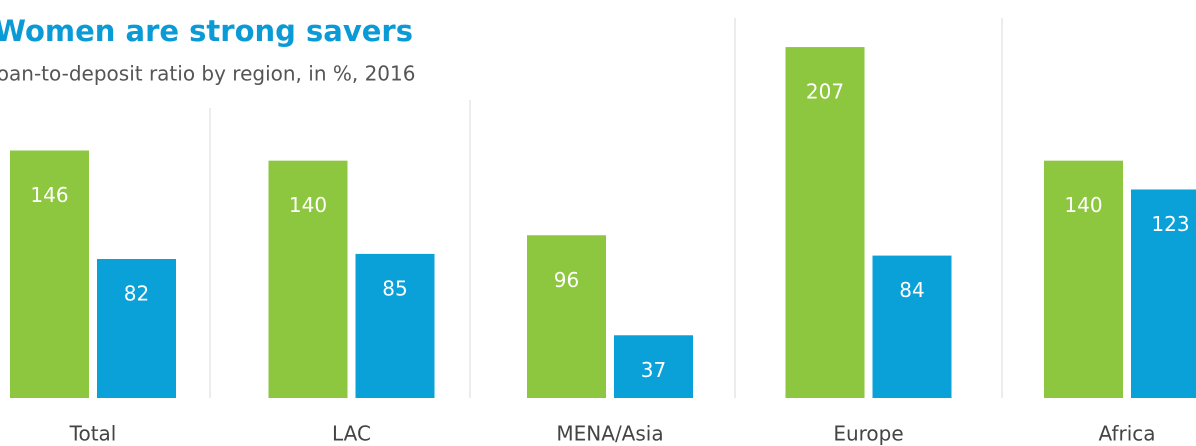 The width and height of the screenshot is (1196, 446). I want to click on value-label: 96, so click(566, 280).